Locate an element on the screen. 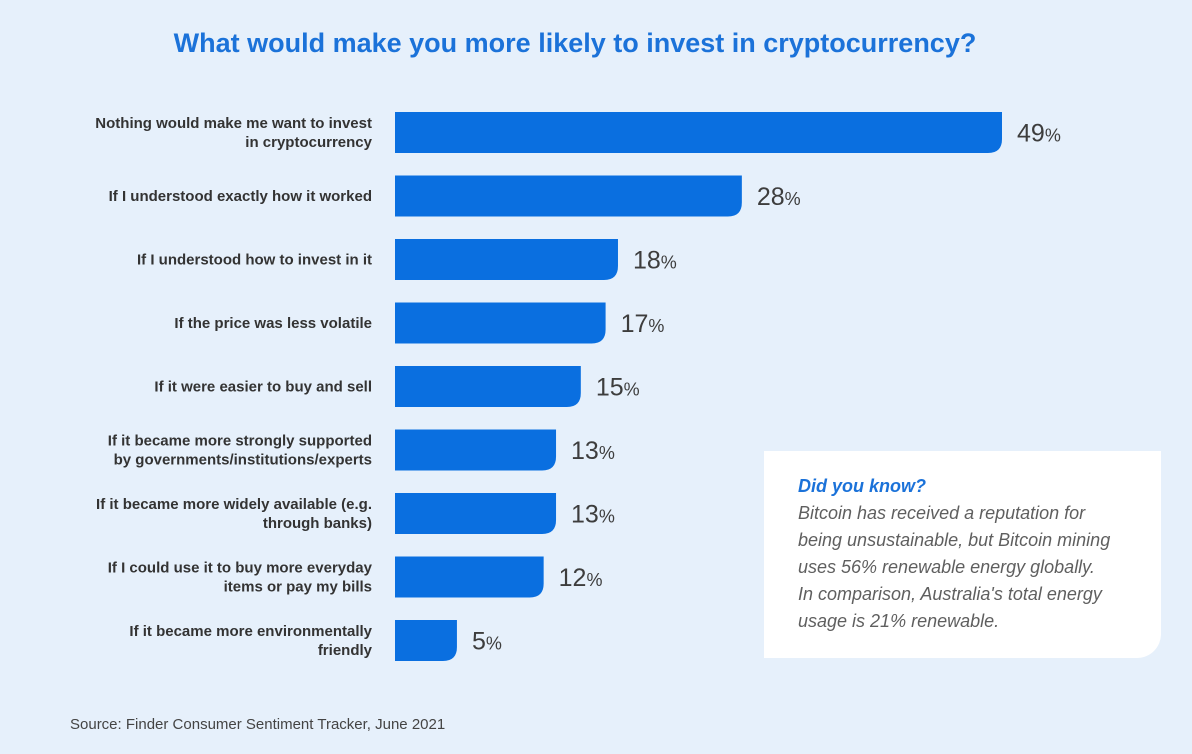  category-label: in cryptocurrency is located at coordinates (308, 142).